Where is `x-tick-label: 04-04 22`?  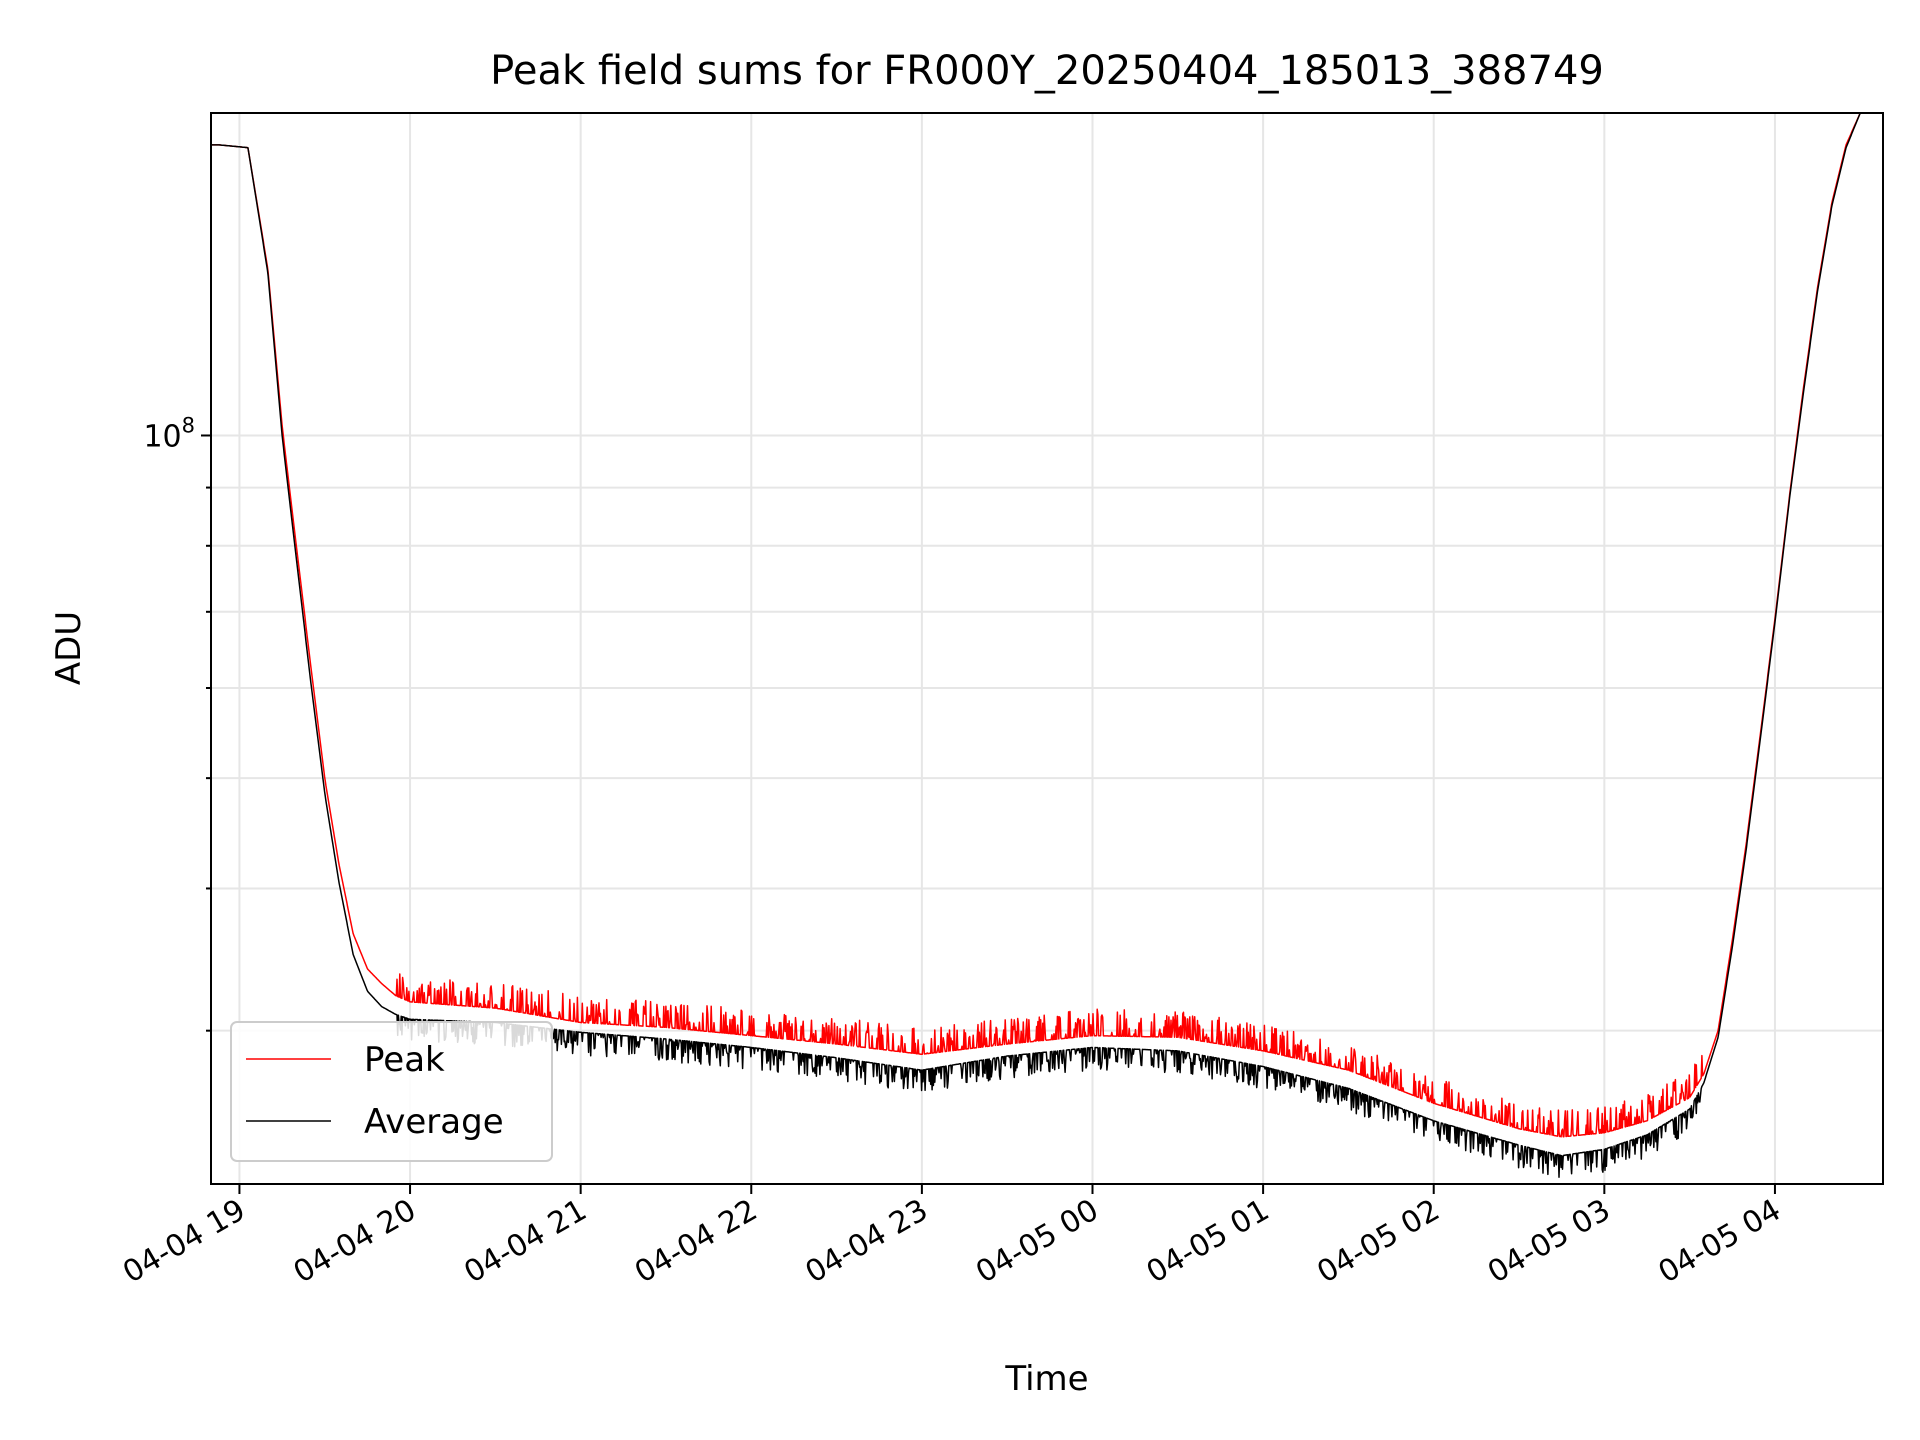
x-tick-label: 04-04 22 is located at coordinates (696, 1242).